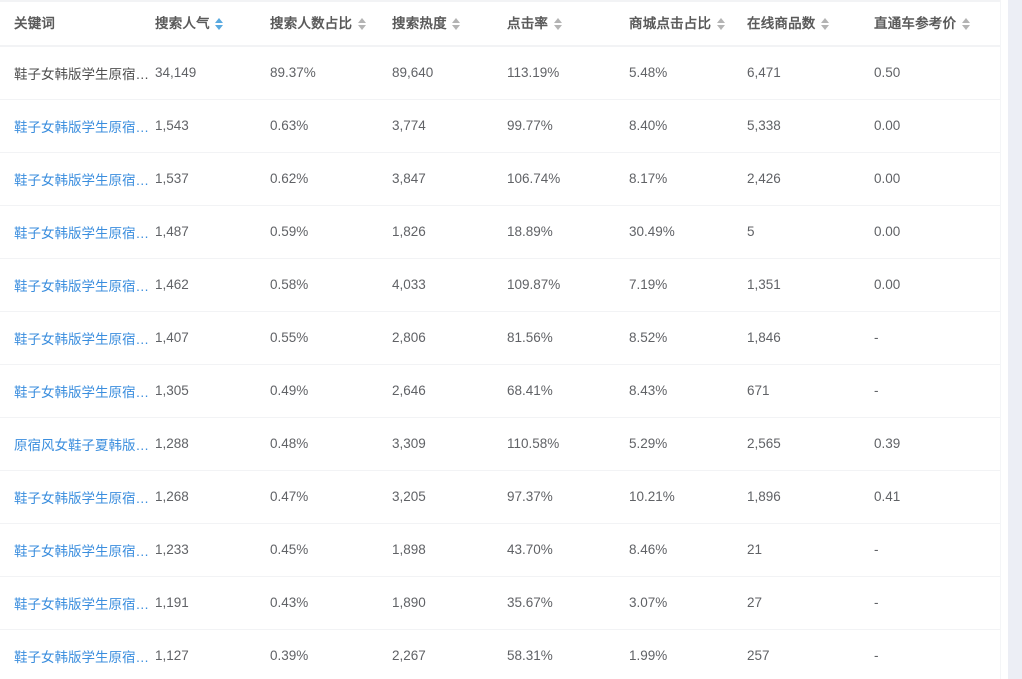 The height and width of the screenshot is (679, 1022). I want to click on cell-search_pop: 1,487, so click(212, 232).